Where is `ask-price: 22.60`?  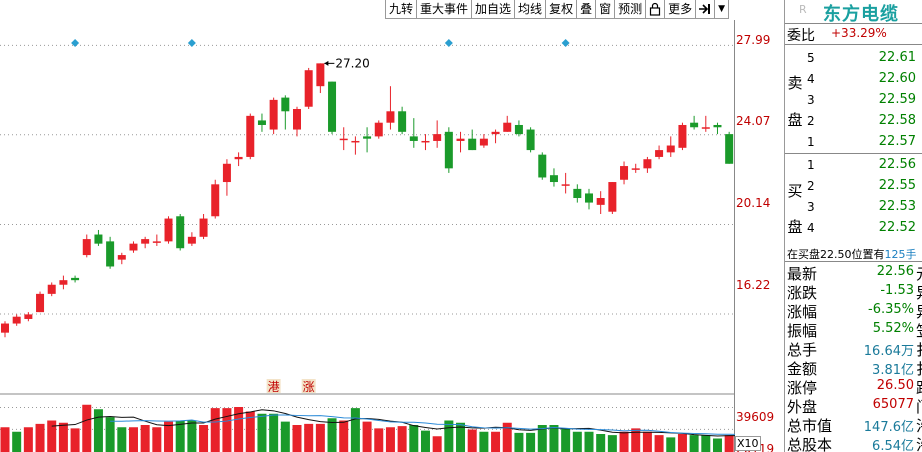
ask-price: 22.60 is located at coordinates (897, 78).